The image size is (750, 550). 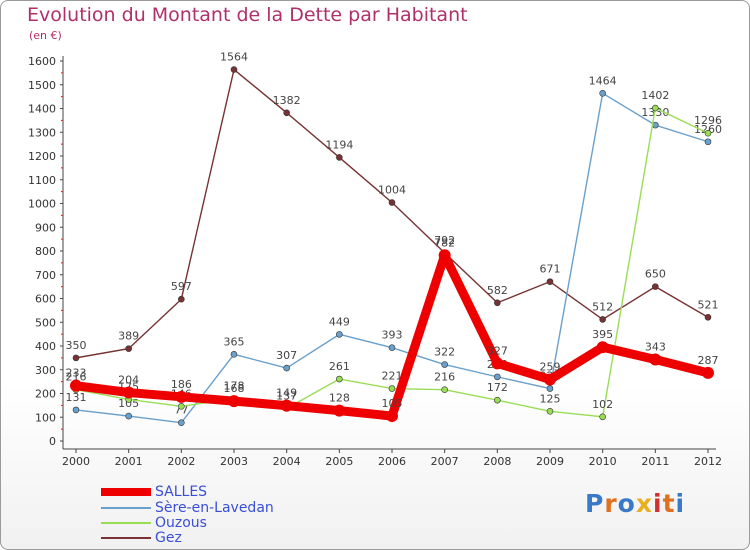 What do you see at coordinates (45, 251) in the screenshot?
I see `y-tick-label: 800` at bounding box center [45, 251].